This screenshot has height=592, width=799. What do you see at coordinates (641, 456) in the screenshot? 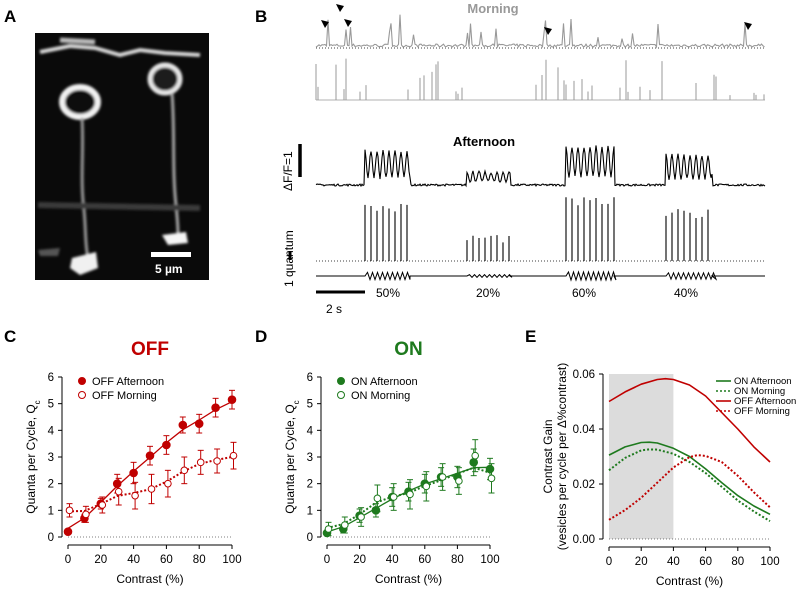
I see `shaded-region` at bounding box center [641, 456].